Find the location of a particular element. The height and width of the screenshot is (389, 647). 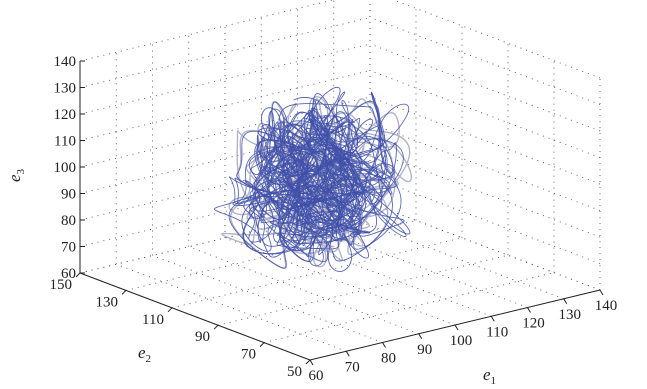

tick-label-e3: 70 is located at coordinates (68, 248).